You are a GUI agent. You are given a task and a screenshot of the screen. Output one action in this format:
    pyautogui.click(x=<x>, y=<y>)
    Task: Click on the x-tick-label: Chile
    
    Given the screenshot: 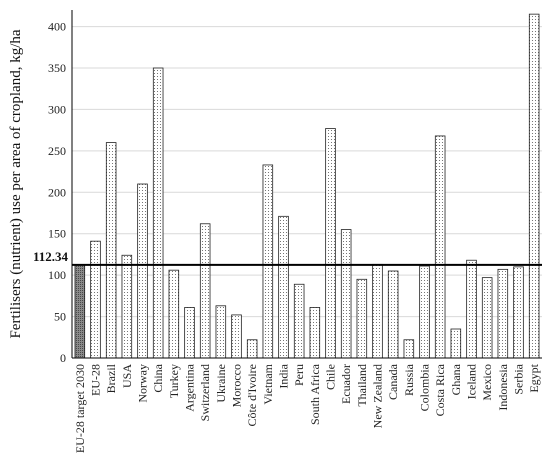 What is the action you would take?
    pyautogui.click(x=331, y=377)
    